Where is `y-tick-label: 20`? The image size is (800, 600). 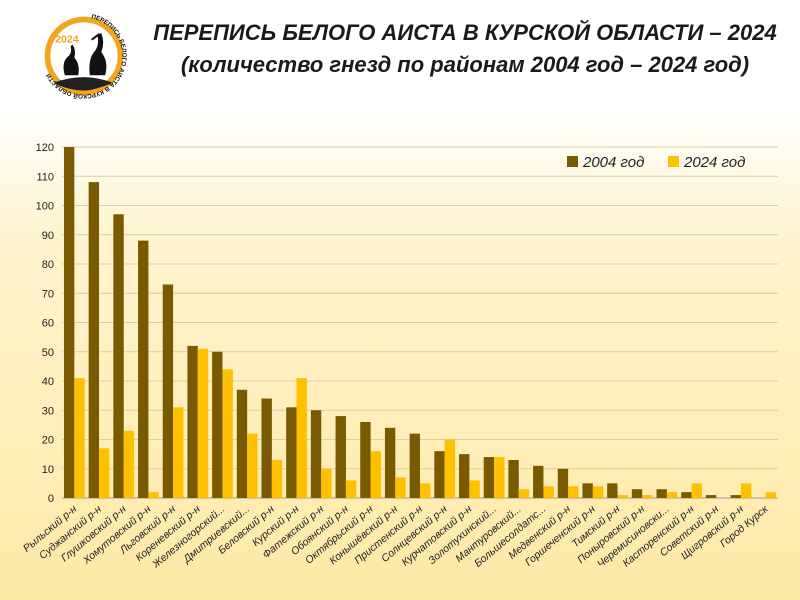 y-tick-label: 20 is located at coordinates (48, 441).